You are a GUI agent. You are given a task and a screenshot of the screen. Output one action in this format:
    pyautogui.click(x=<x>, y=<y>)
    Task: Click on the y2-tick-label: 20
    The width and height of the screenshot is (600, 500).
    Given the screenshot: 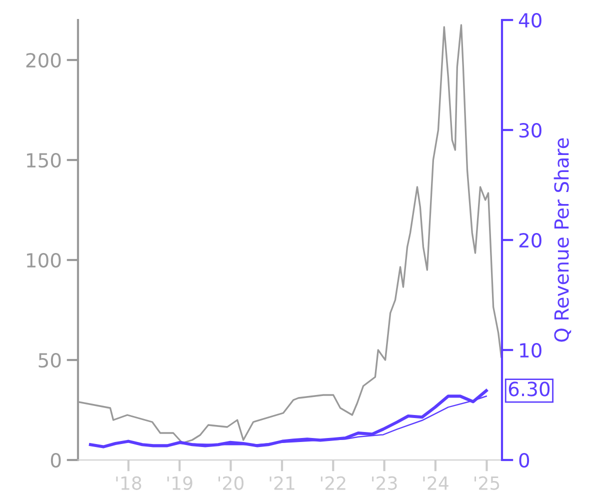 What is the action you would take?
    pyautogui.click(x=530, y=240)
    